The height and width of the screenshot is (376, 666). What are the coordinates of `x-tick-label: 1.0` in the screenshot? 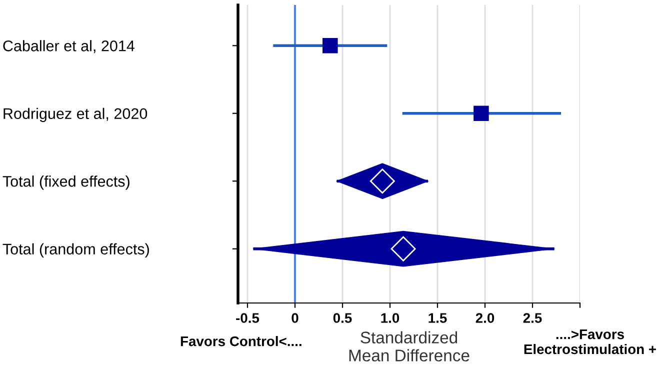 It's located at (390, 318).